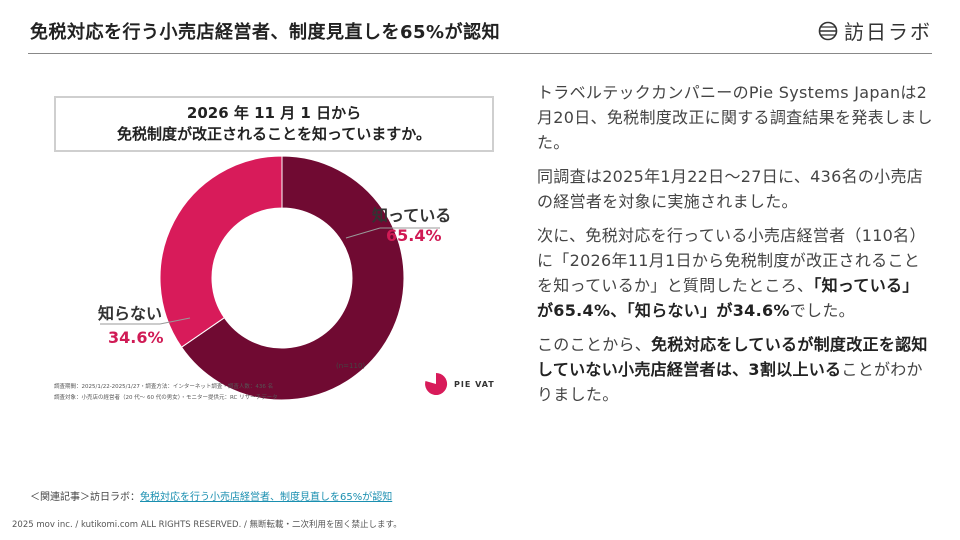 The width and height of the screenshot is (960, 540). What do you see at coordinates (436, 383) in the screenshot?
I see `pie-vat-icon` at bounding box center [436, 383].